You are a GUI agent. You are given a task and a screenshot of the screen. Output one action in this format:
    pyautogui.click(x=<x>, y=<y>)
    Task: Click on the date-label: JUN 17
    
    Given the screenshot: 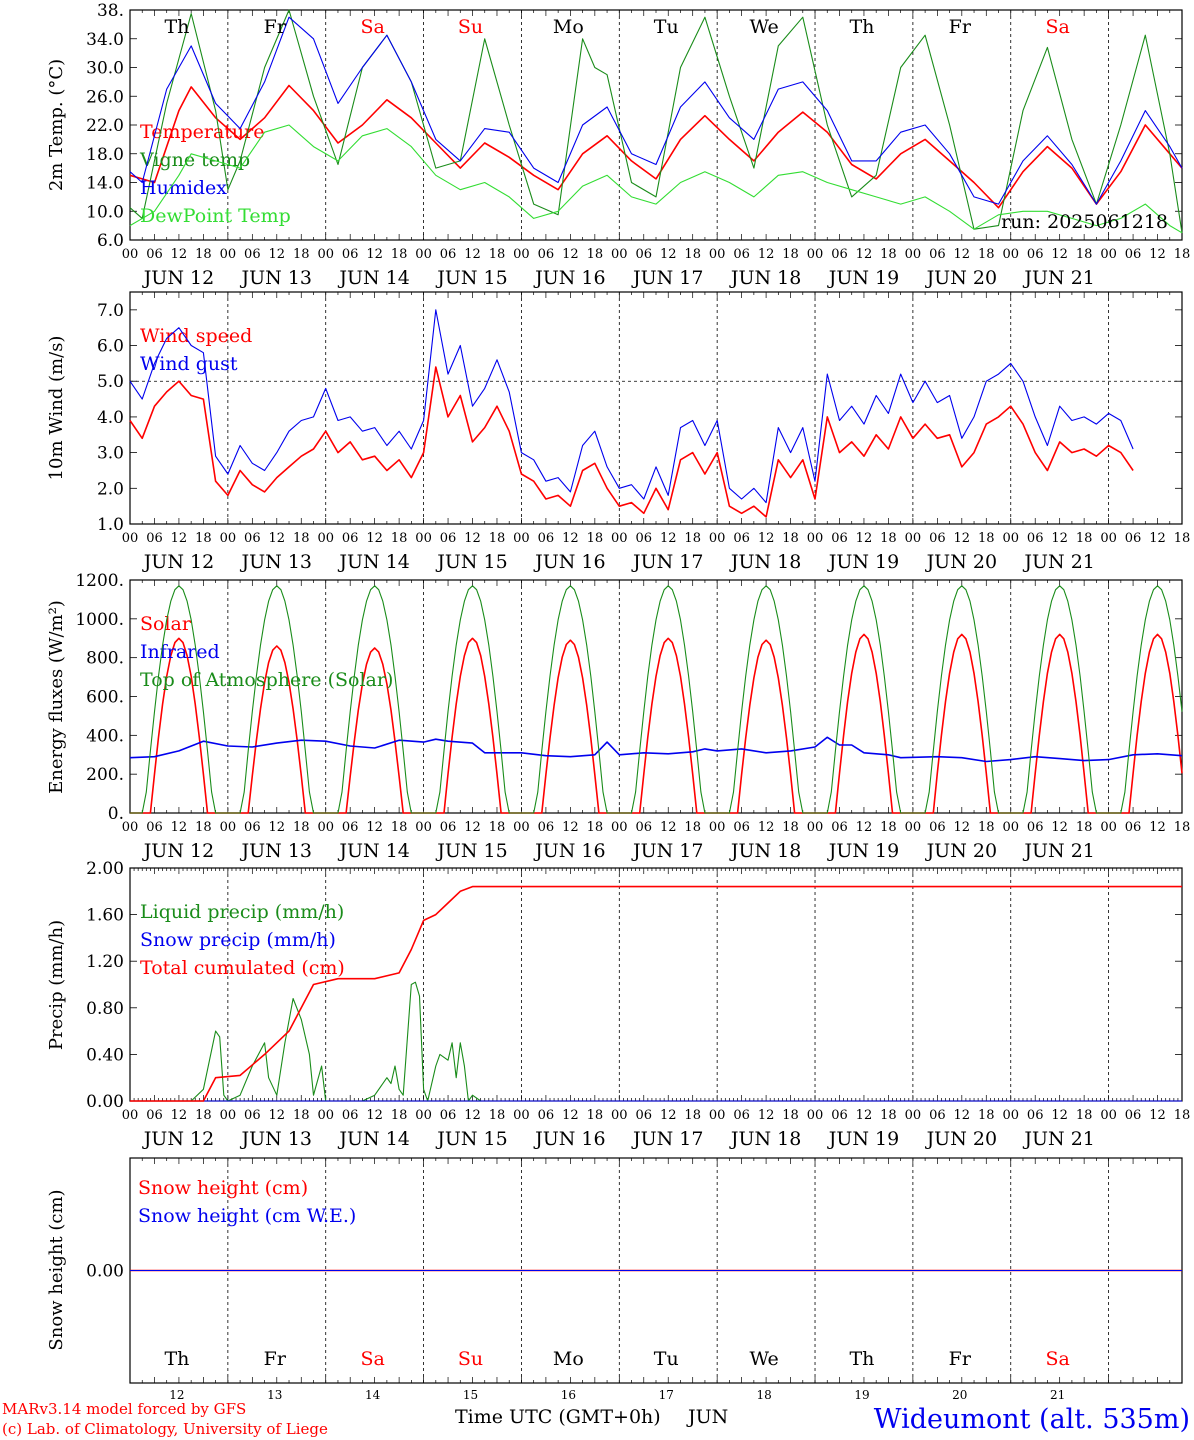 What is the action you would take?
    pyautogui.click(x=667, y=278)
    